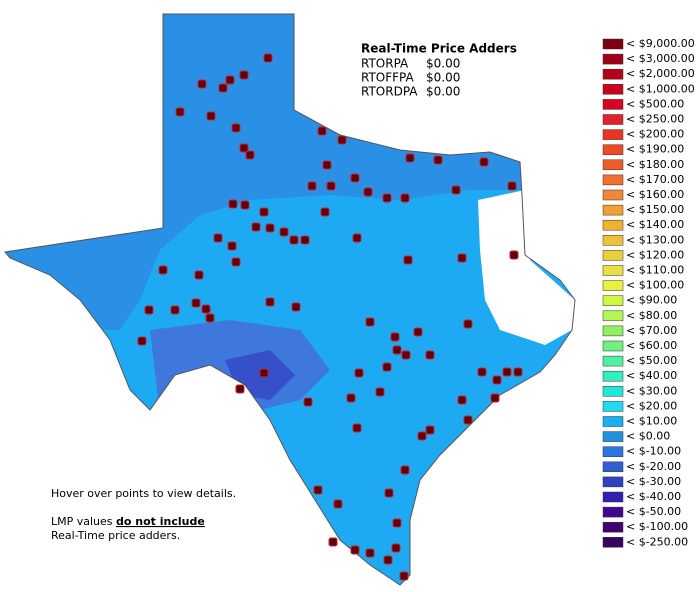 The height and width of the screenshot is (592, 698). Describe the element at coordinates (655, 134) in the screenshot. I see `legend-label: < $200.00` at that location.